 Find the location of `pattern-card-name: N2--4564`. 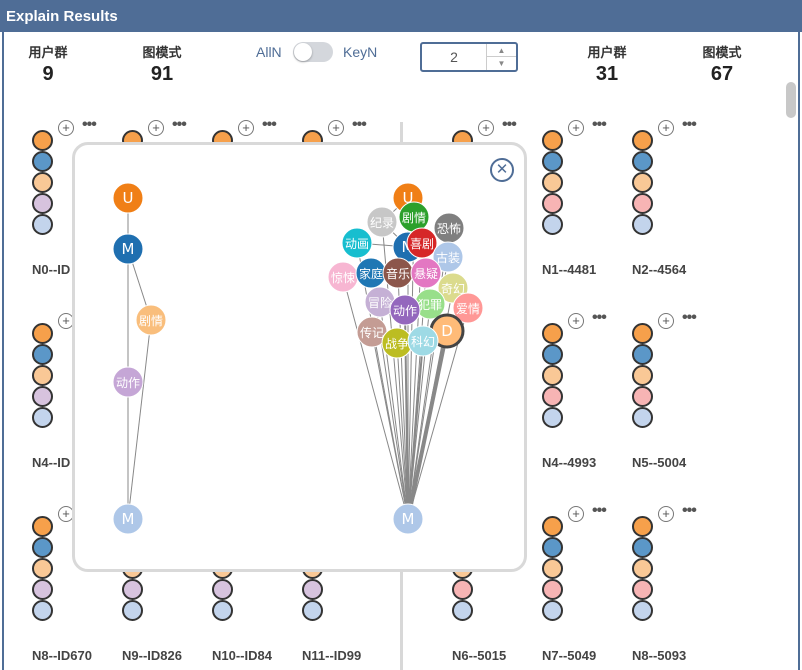

pattern-card-name: N2--4564 is located at coordinates (659, 269).